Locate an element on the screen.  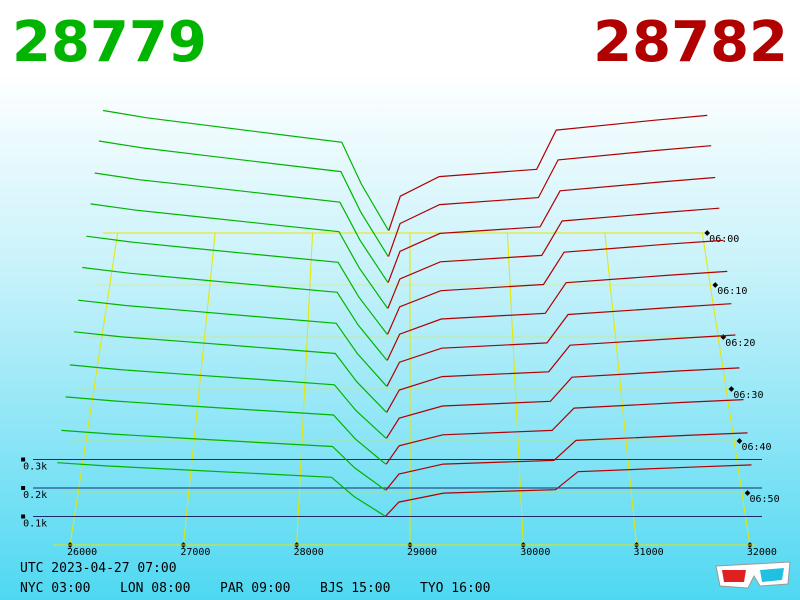
x-tick-label: 28000 is located at coordinates (309, 552).